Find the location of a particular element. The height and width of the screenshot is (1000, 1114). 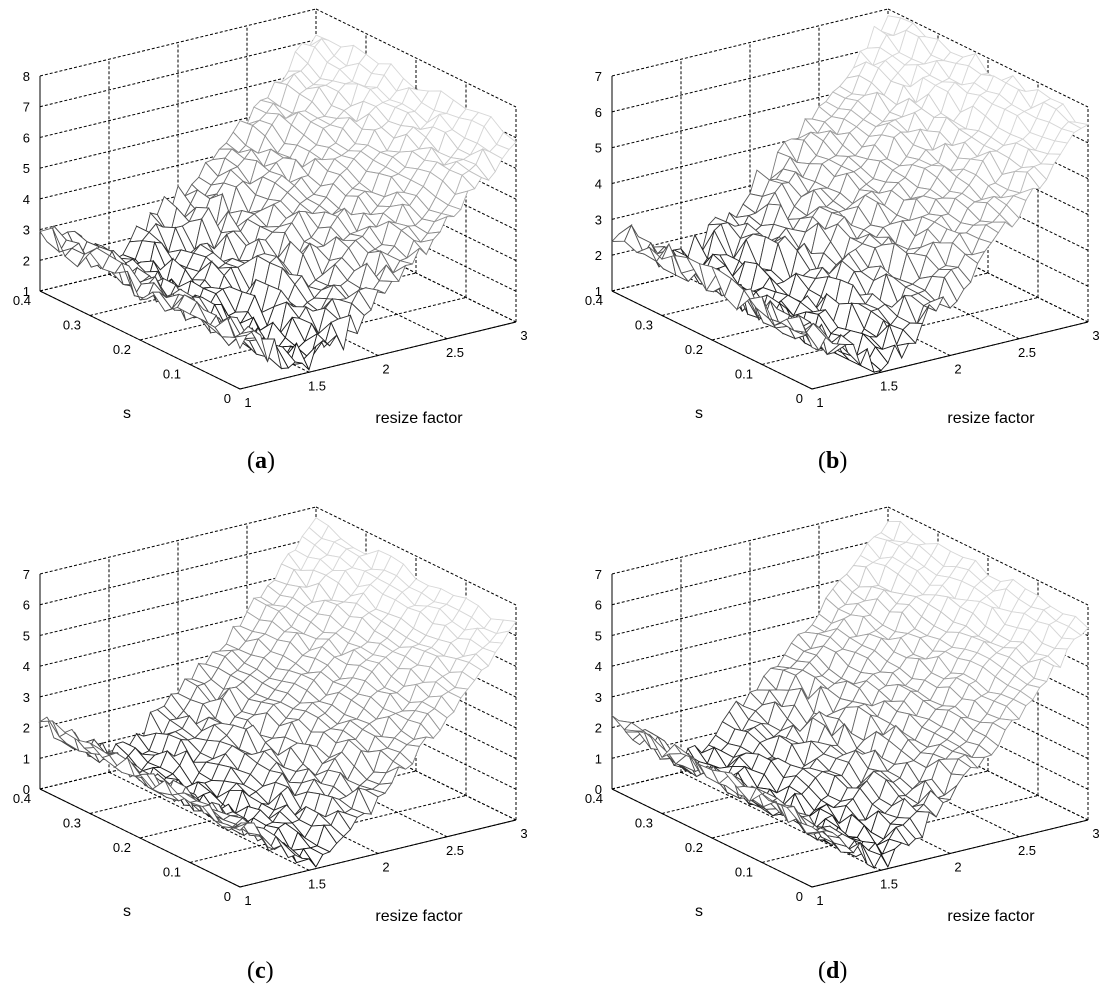

panel-label-d: (d) is located at coordinates (833, 971).